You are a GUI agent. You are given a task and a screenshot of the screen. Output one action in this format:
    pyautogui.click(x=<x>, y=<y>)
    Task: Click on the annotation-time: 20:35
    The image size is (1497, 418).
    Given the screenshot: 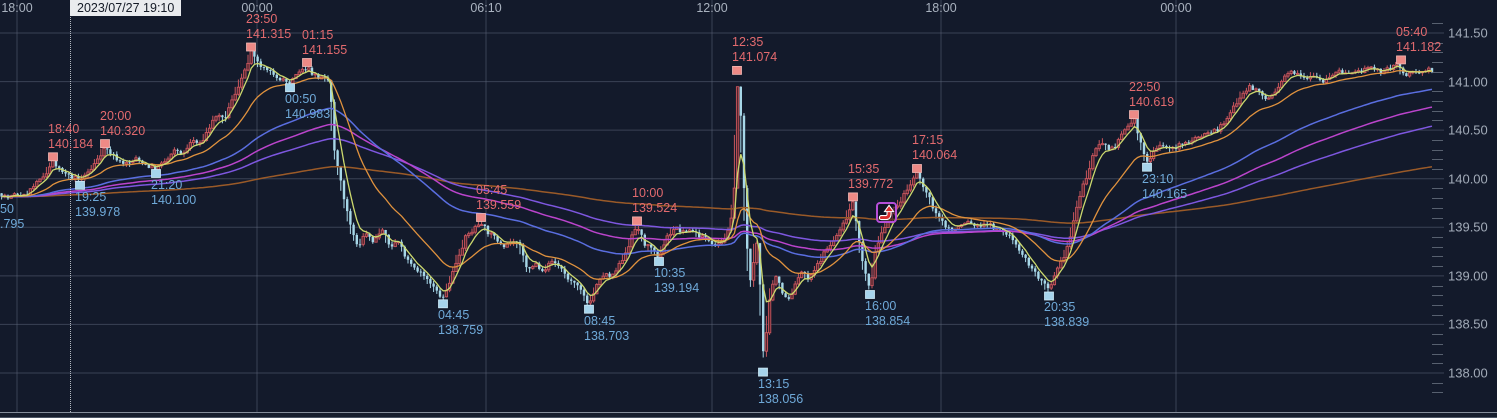 What is the action you would take?
    pyautogui.click(x=1060, y=307)
    